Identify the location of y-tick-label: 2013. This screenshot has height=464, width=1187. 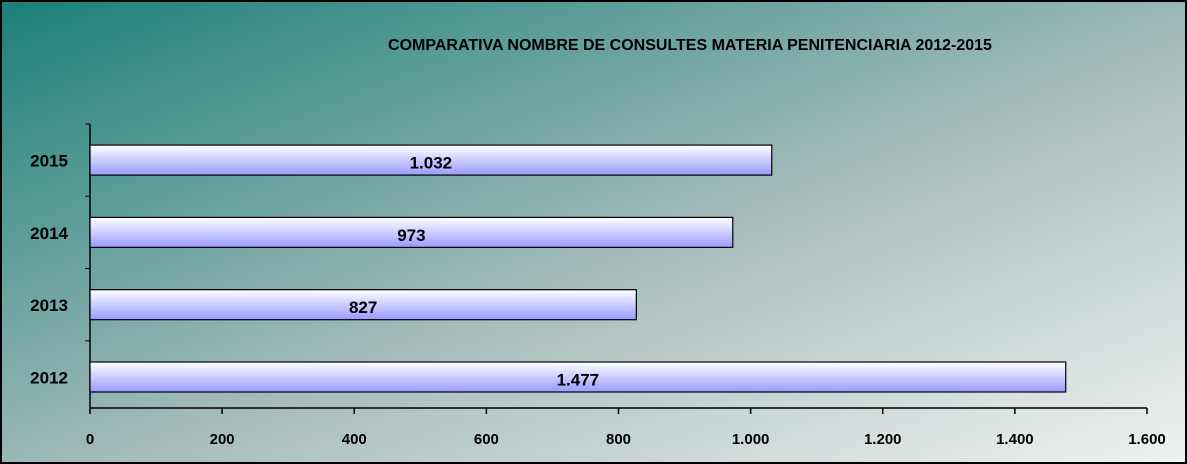
(49, 305).